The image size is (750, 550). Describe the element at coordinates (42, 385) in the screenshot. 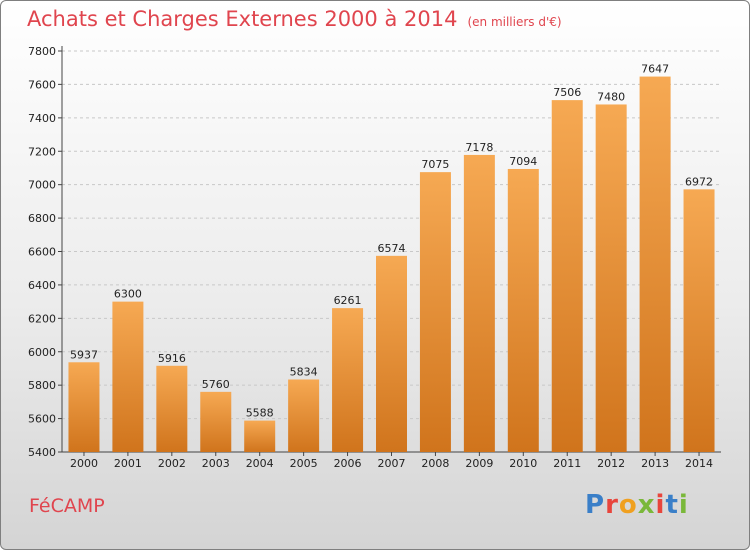

I see `y-tick-label: 5800` at that location.